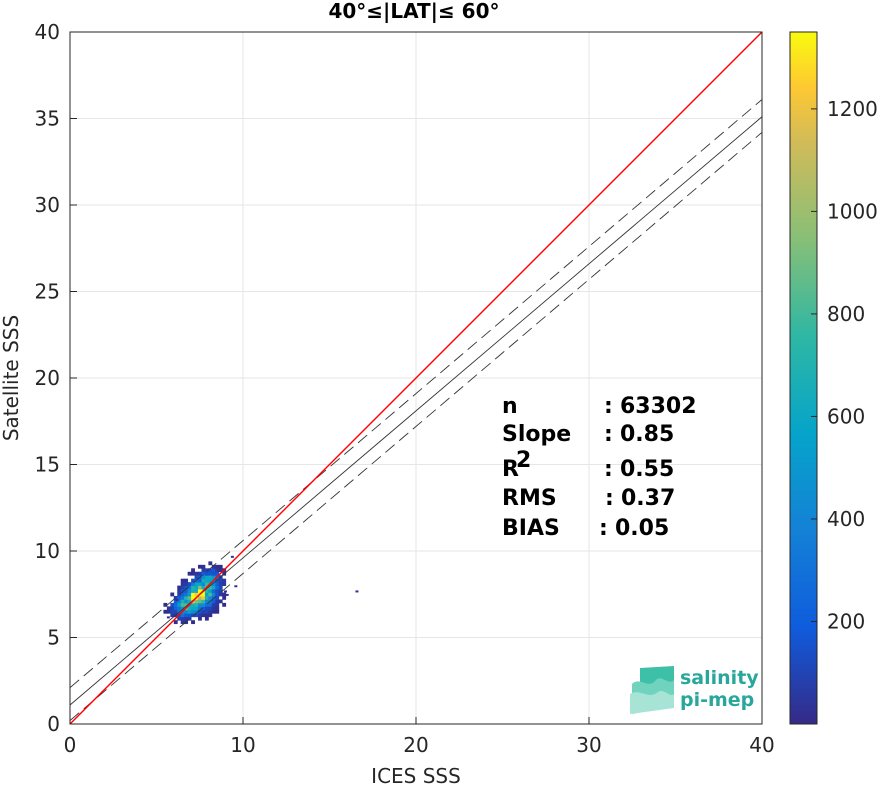 Image resolution: width=879 pixels, height=786 pixels. What do you see at coordinates (47, 465) in the screenshot?
I see `y-tick-label: 15` at bounding box center [47, 465].